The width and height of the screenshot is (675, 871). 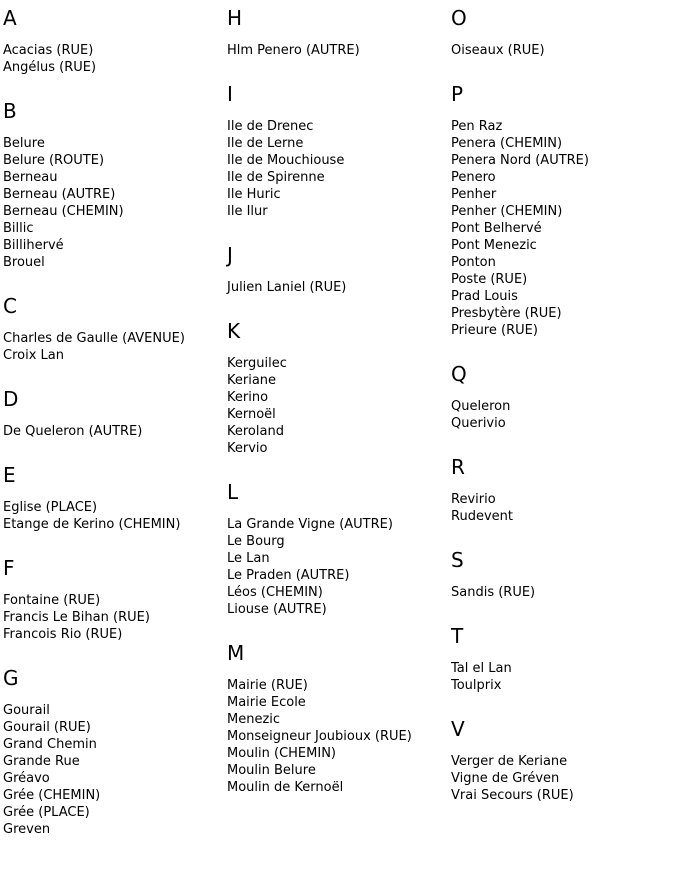 What do you see at coordinates (54, 160) in the screenshot?
I see `entry: Belure (ROUTE)` at bounding box center [54, 160].